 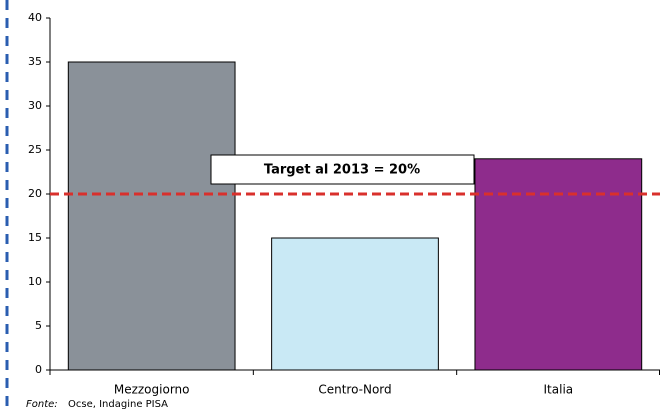 I want to click on target-label-box, so click(x=342, y=169).